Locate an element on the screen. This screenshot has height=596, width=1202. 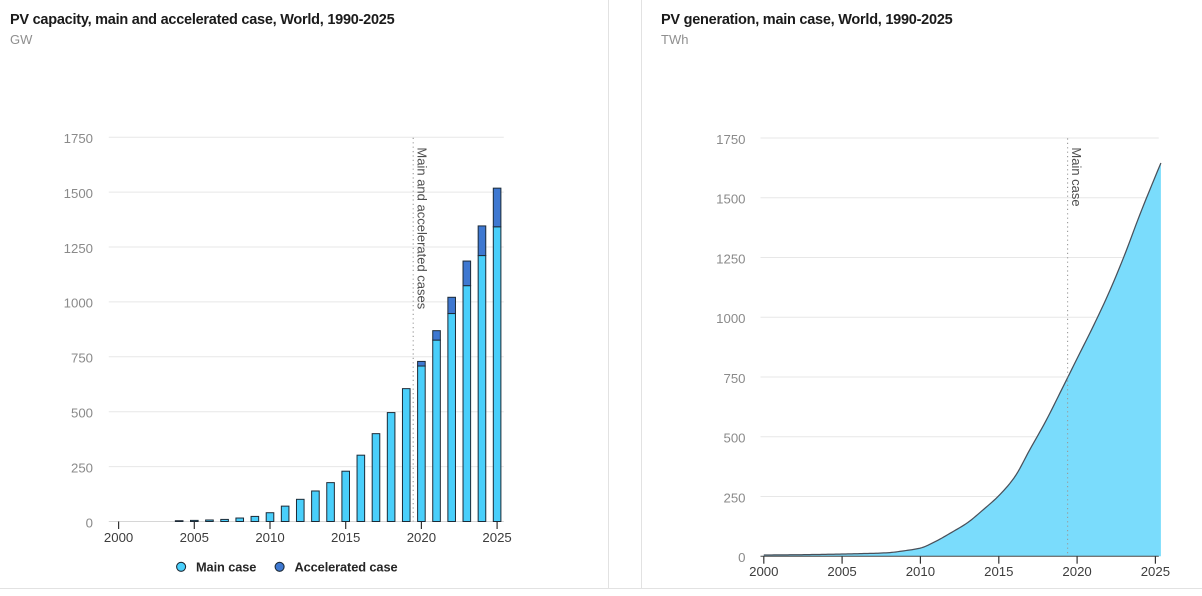
svg-text: Accelerated case is located at coordinates (346, 566).